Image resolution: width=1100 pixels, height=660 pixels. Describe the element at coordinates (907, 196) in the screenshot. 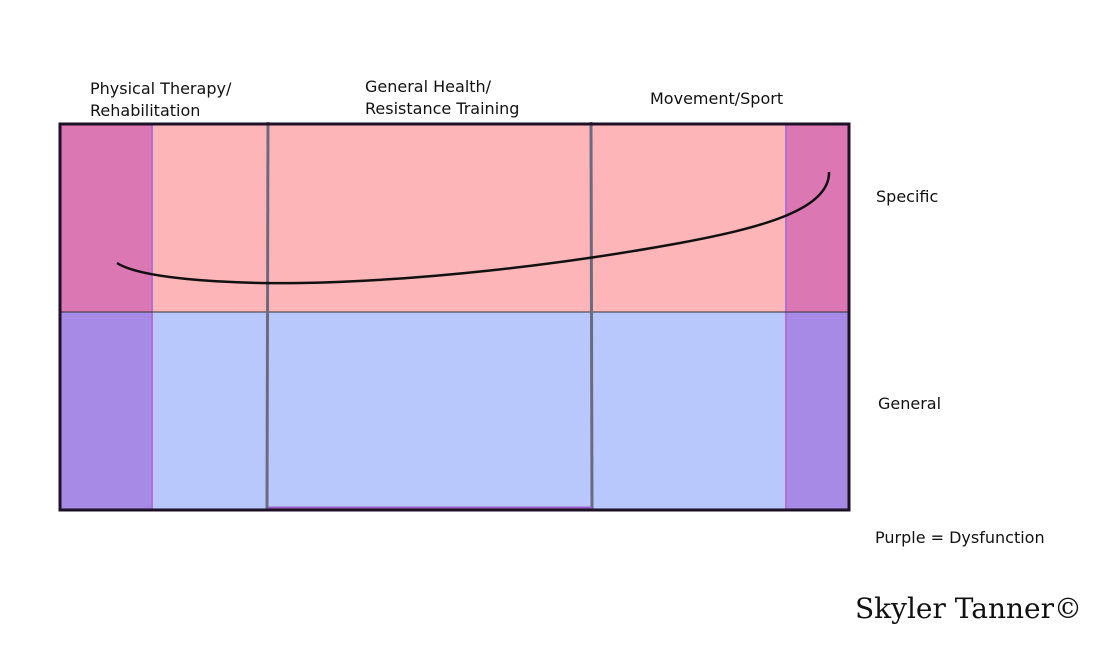

I see `row-label-specific: Specific` at that location.